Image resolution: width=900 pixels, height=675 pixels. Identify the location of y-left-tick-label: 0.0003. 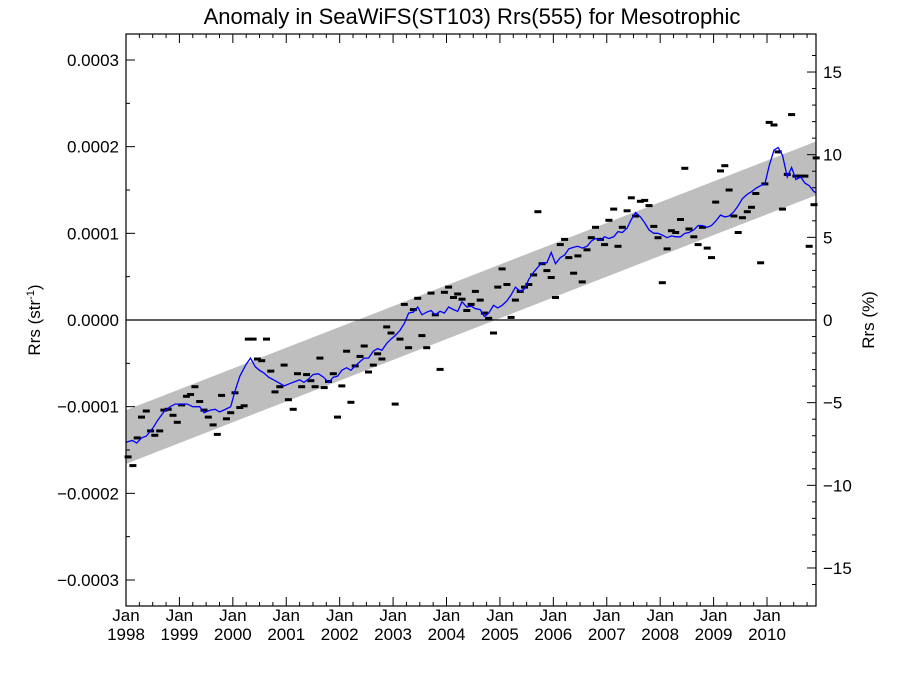
(93, 60).